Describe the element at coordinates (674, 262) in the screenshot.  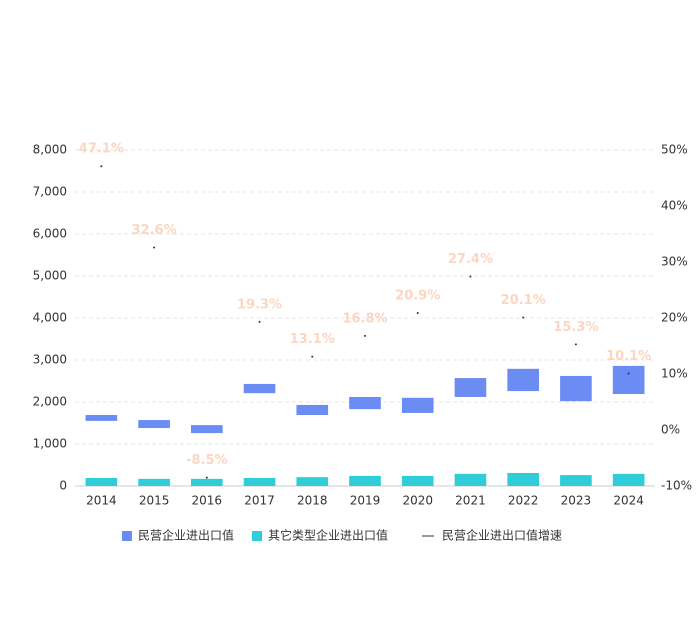
I see `y2-tick-label: 30%` at that location.